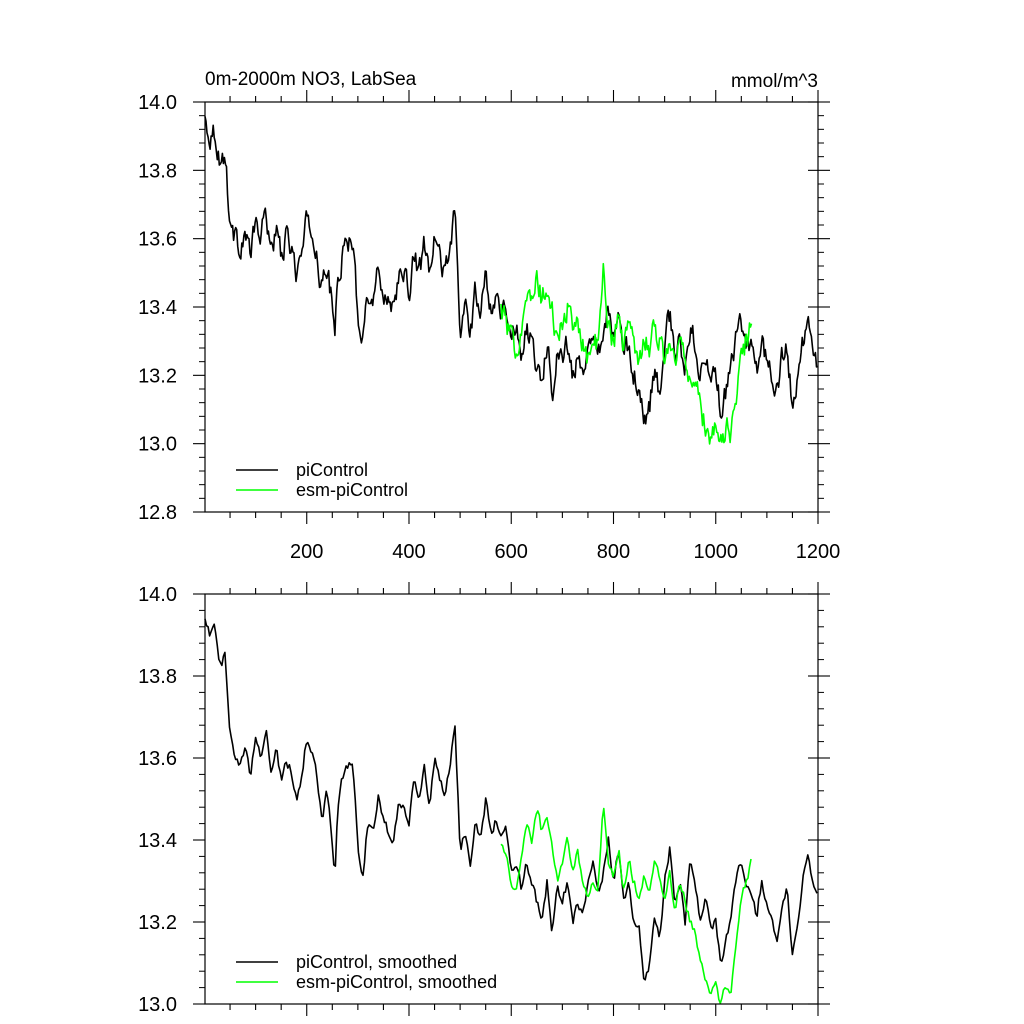 This screenshot has width=1024, height=1024. I want to click on series-line-esm-picontrol, so click(626, 353).